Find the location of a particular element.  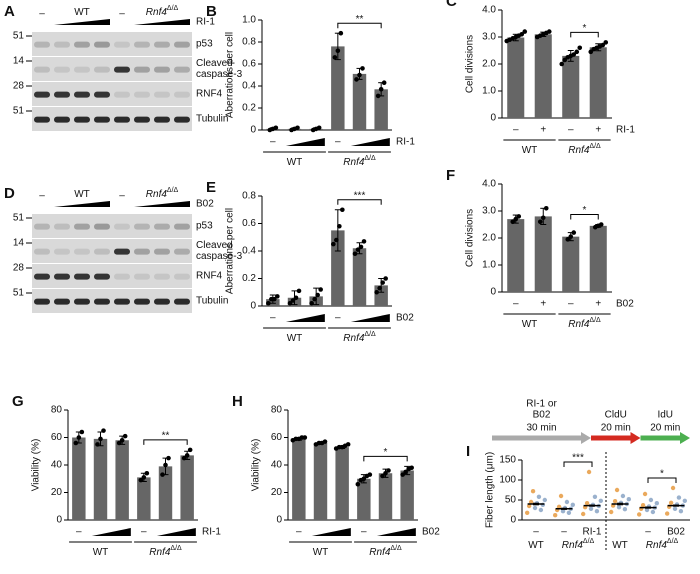

panel-letter: H is located at coordinates (237, 401).